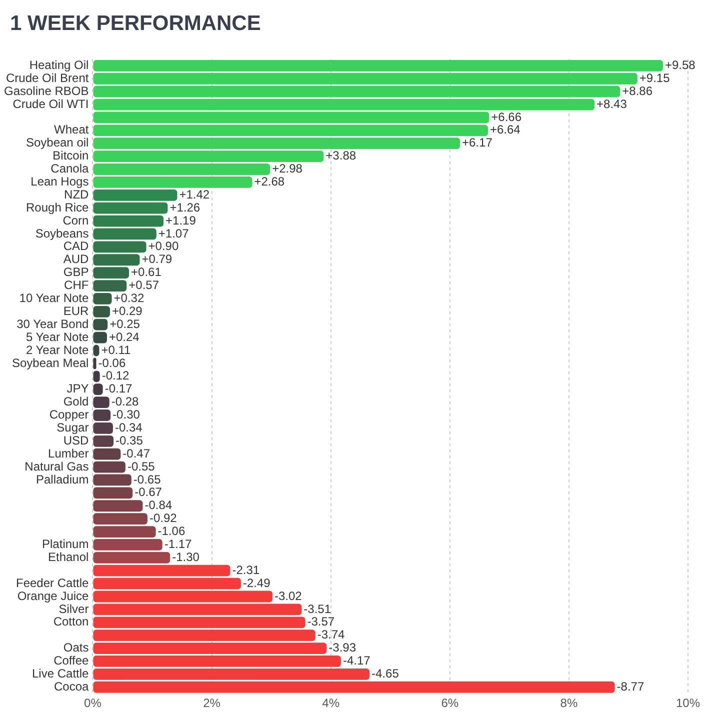 Image resolution: width=728 pixels, height=726 pixels. What do you see at coordinates (288, 595) in the screenshot?
I see `data-label: -3.02` at bounding box center [288, 595].